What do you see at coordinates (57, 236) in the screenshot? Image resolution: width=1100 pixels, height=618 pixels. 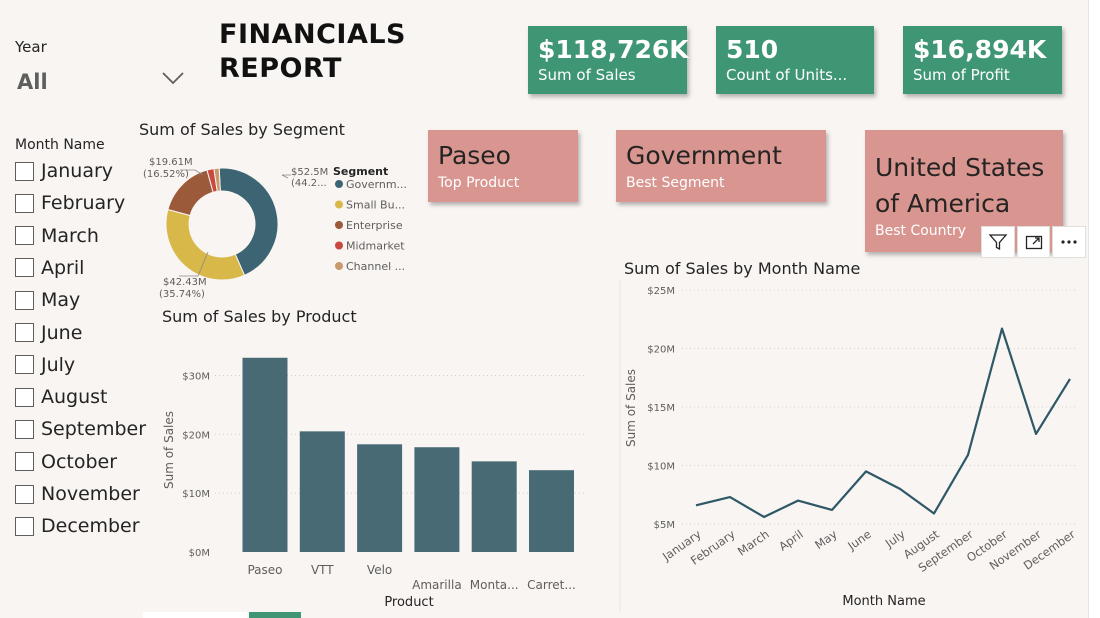 I see `month-option-march: March` at bounding box center [57, 236].